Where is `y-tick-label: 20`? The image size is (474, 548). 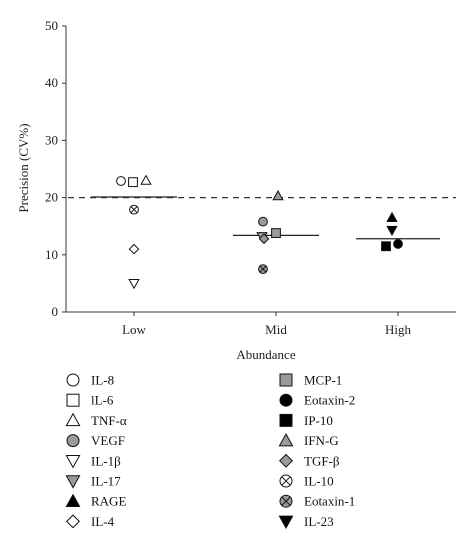 y-tick-label: 20 is located at coordinates (51, 197).